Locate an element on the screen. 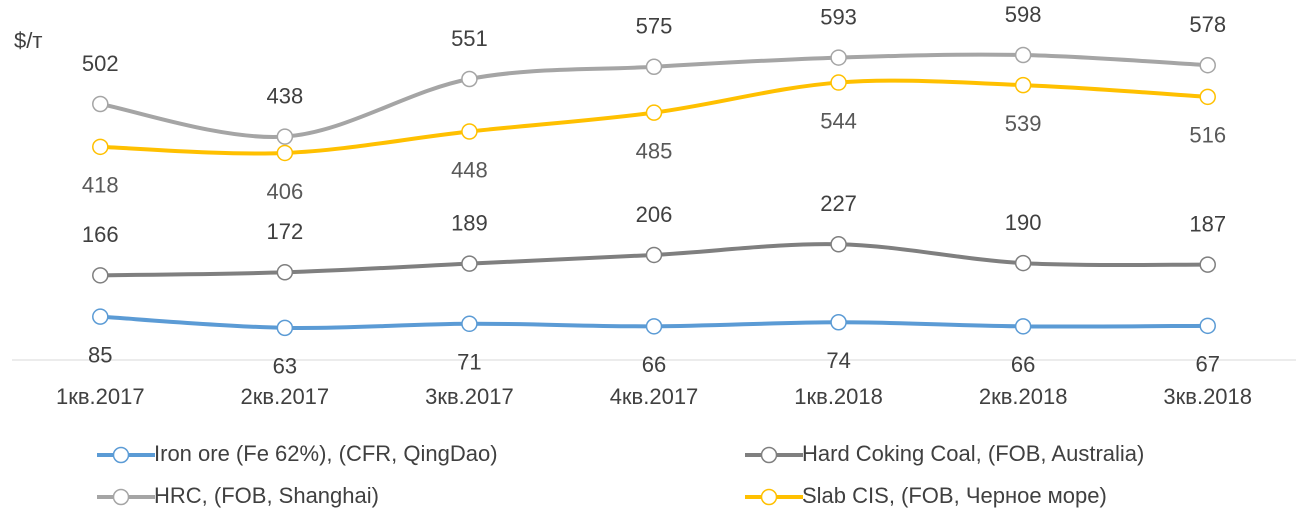 The image size is (1296, 516). data-label: 593 is located at coordinates (838, 16).